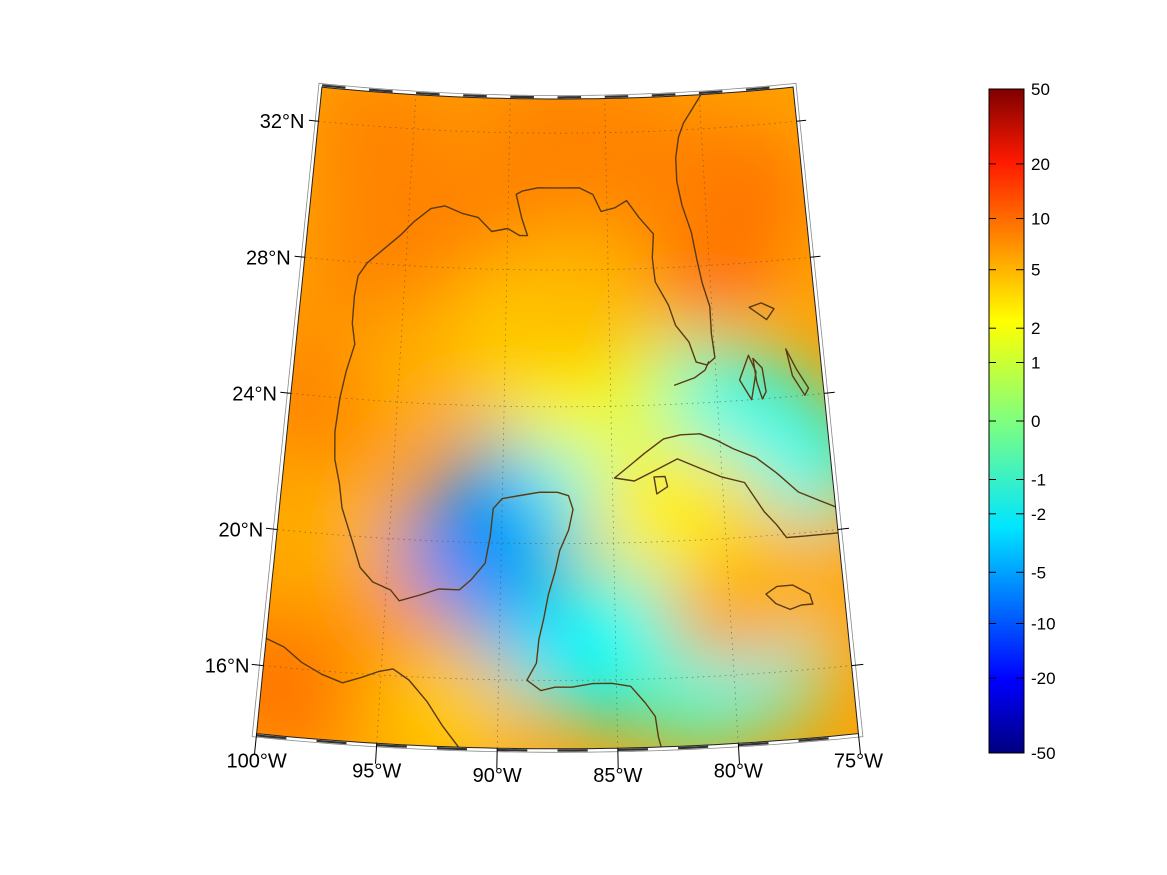  What do you see at coordinates (1040, 89) in the screenshot?
I see `colorbar-tick-label: 50` at bounding box center [1040, 89].